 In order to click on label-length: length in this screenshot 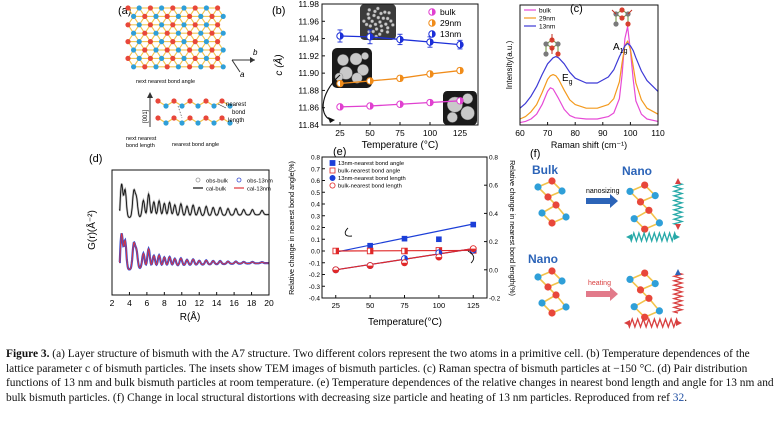, I will do `click(236, 121)`.